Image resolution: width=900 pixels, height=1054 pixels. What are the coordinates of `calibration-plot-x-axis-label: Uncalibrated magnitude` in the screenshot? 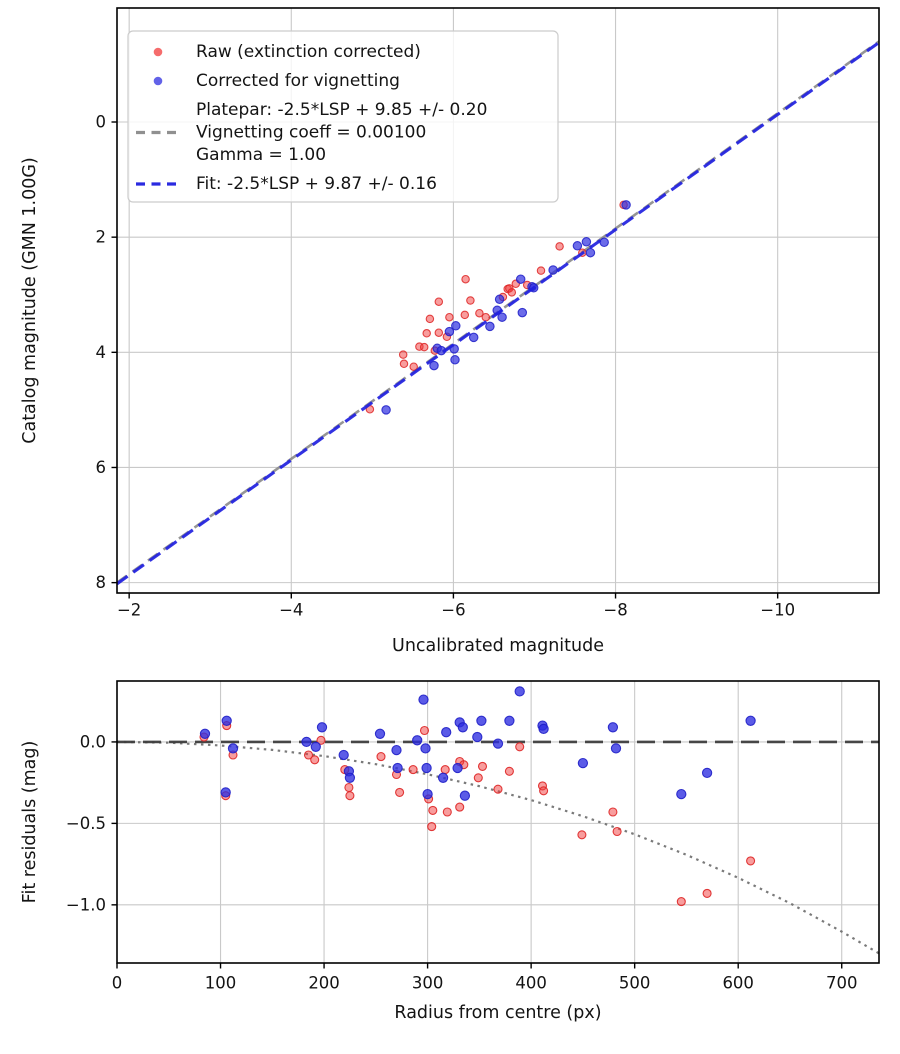 It's located at (498, 646).